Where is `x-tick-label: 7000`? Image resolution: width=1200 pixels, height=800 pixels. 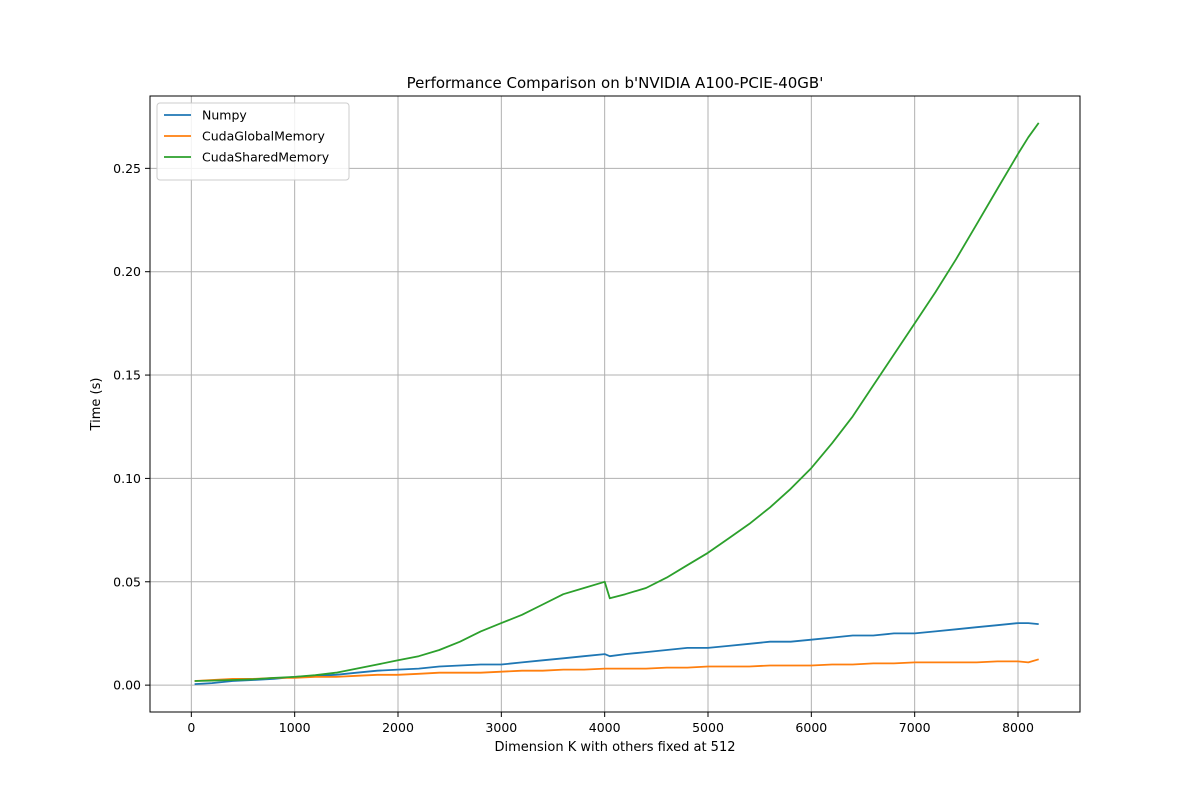
x-tick-label: 7000 is located at coordinates (915, 727).